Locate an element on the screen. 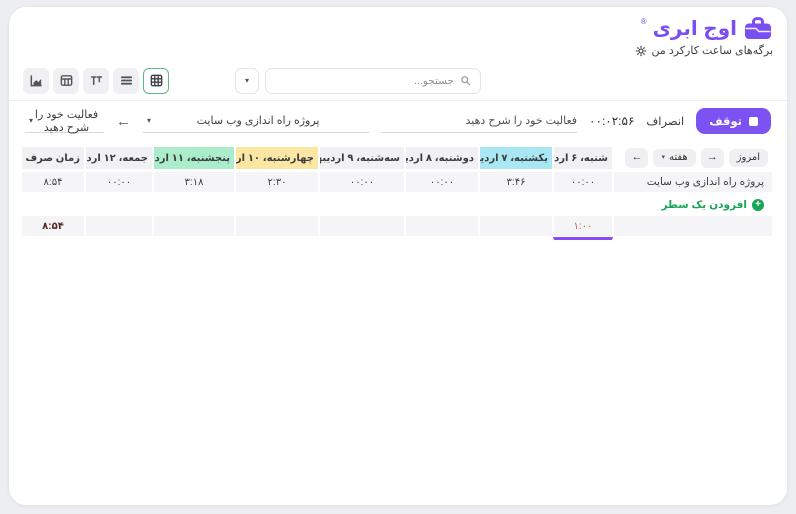 The image size is (796, 514). summary-row-label is located at coordinates (693, 226).